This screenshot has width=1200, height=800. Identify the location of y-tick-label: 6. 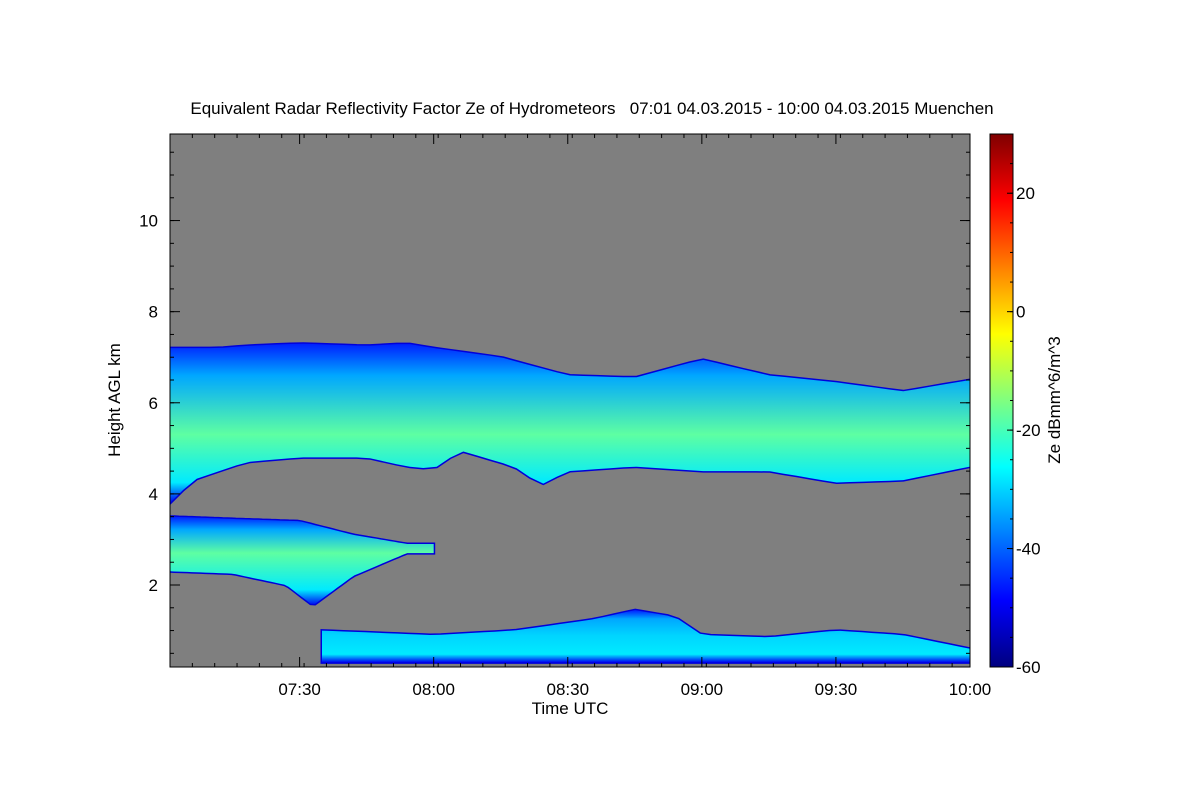
(153, 403).